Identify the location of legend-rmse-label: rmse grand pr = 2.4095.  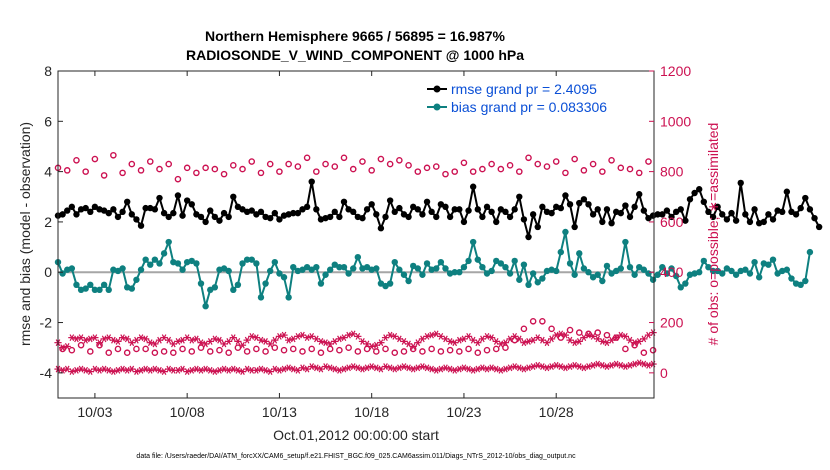
(524, 89).